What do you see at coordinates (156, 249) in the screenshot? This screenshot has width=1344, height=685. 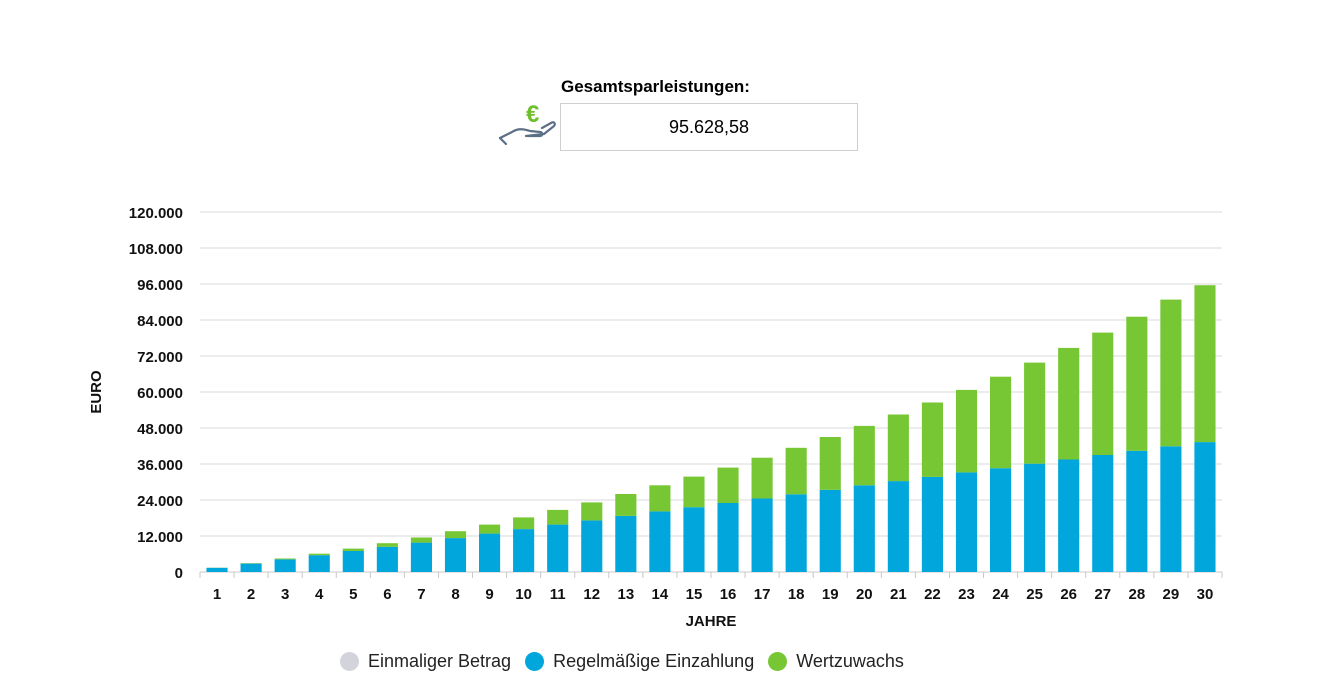 I see `y-tick-label: 108.000` at bounding box center [156, 249].